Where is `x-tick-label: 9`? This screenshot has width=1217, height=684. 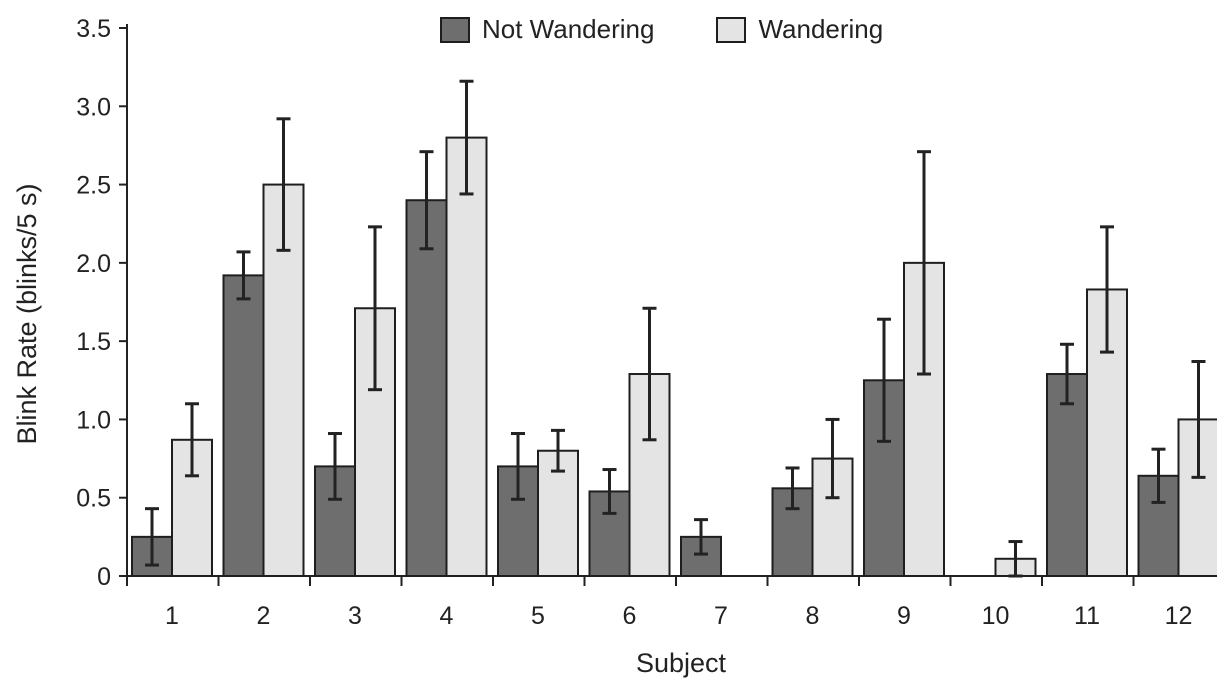
x-tick-label: 9 is located at coordinates (904, 616).